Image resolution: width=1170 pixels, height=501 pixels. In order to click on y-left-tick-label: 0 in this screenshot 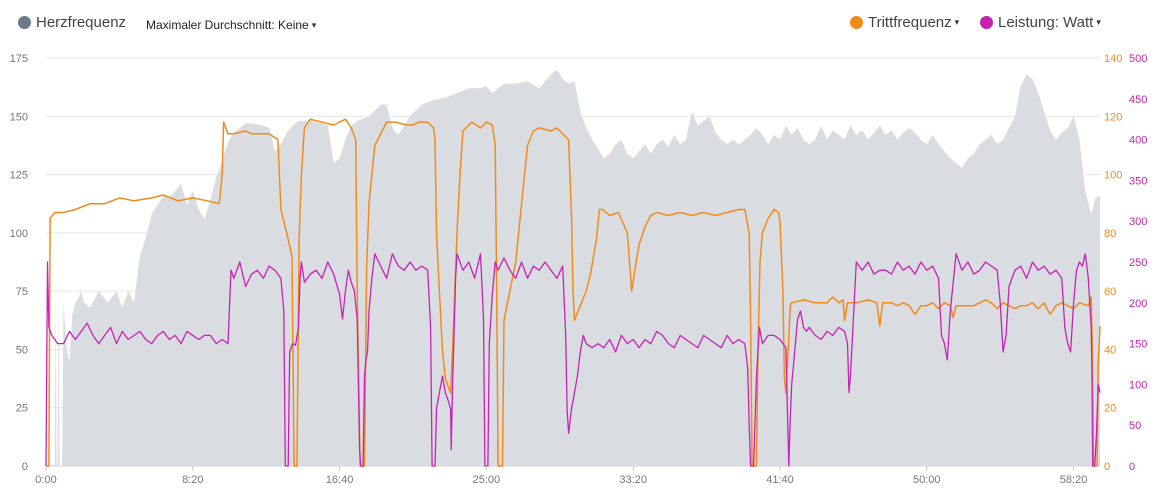, I will do `click(25, 467)`.